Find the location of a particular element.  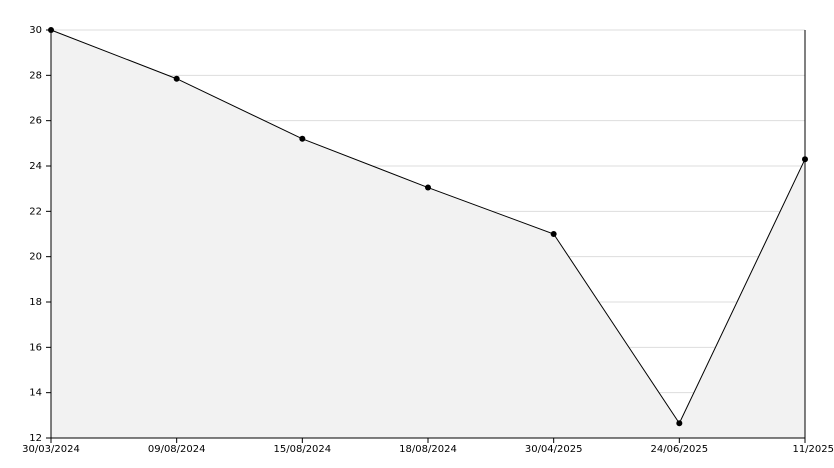

x-tick-label: 30/03/2024 is located at coordinates (51, 449).